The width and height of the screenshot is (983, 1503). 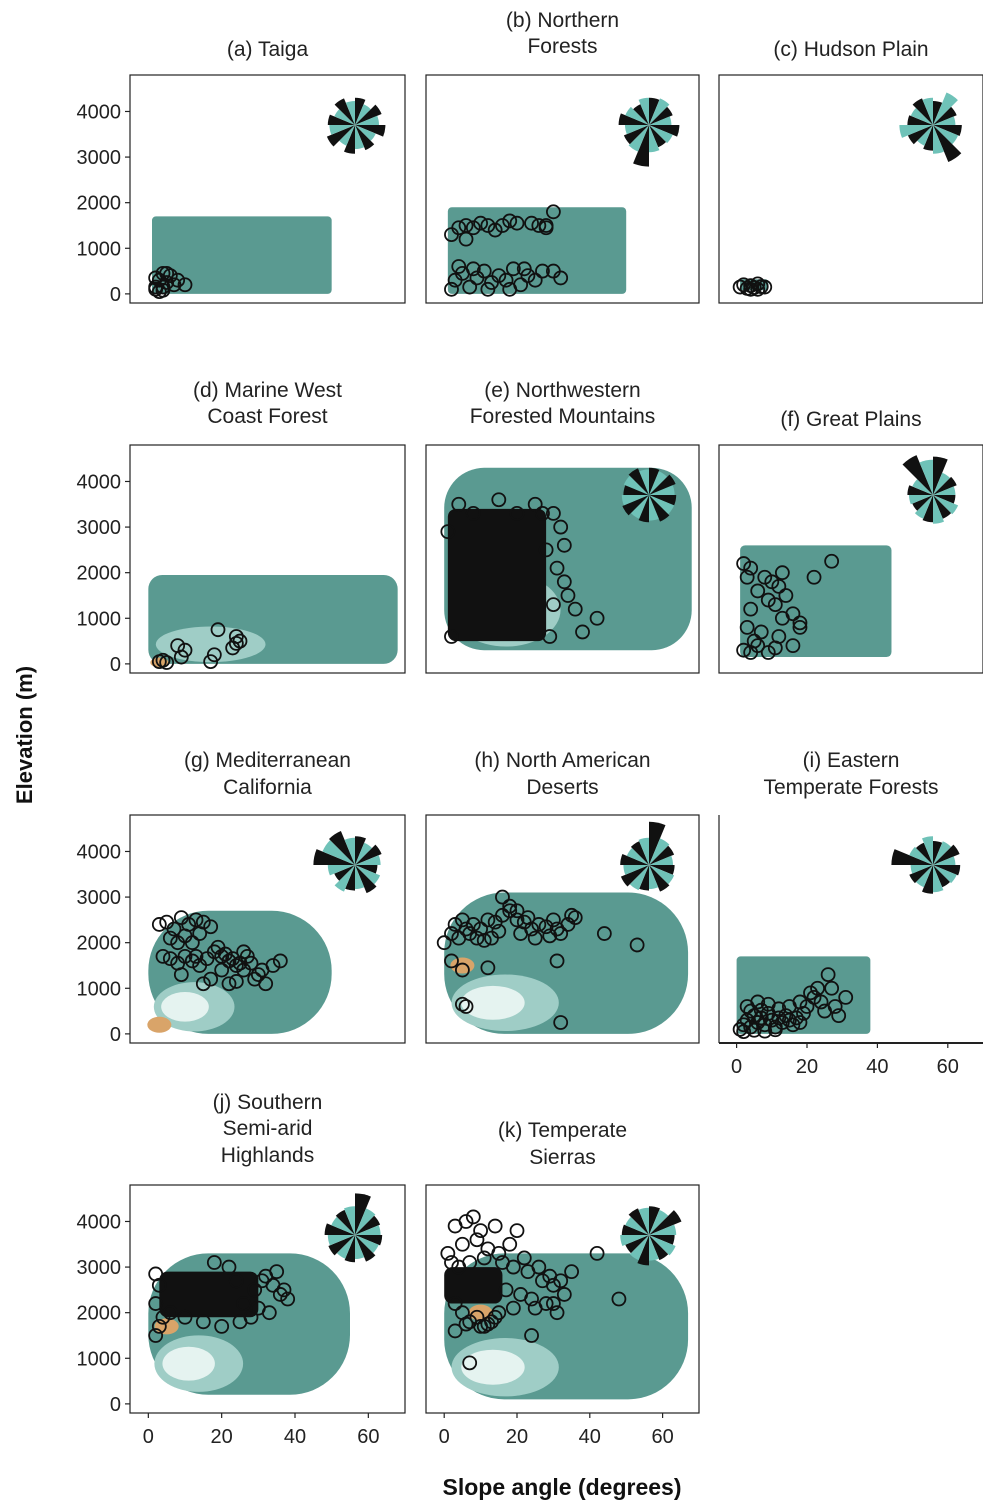 What do you see at coordinates (562, 46) in the screenshot?
I see `panel-title: Forests` at bounding box center [562, 46].